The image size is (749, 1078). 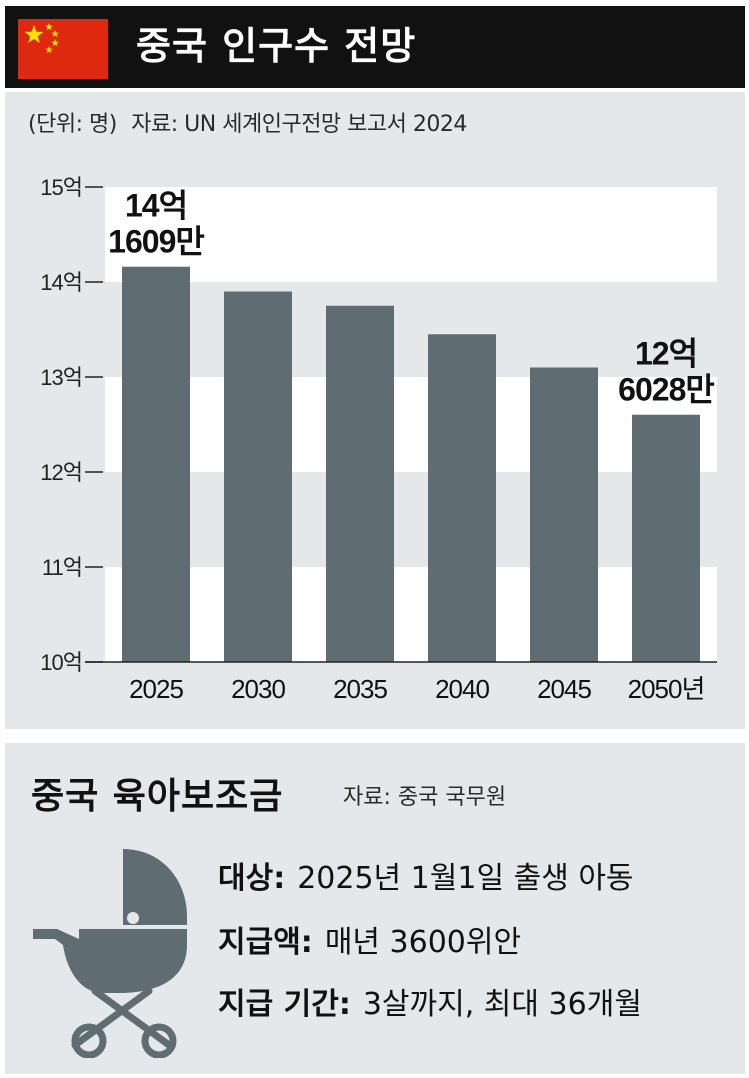 I want to click on benefit-row-value: 2025년 1월1일 출생 아동, so click(x=465, y=878).